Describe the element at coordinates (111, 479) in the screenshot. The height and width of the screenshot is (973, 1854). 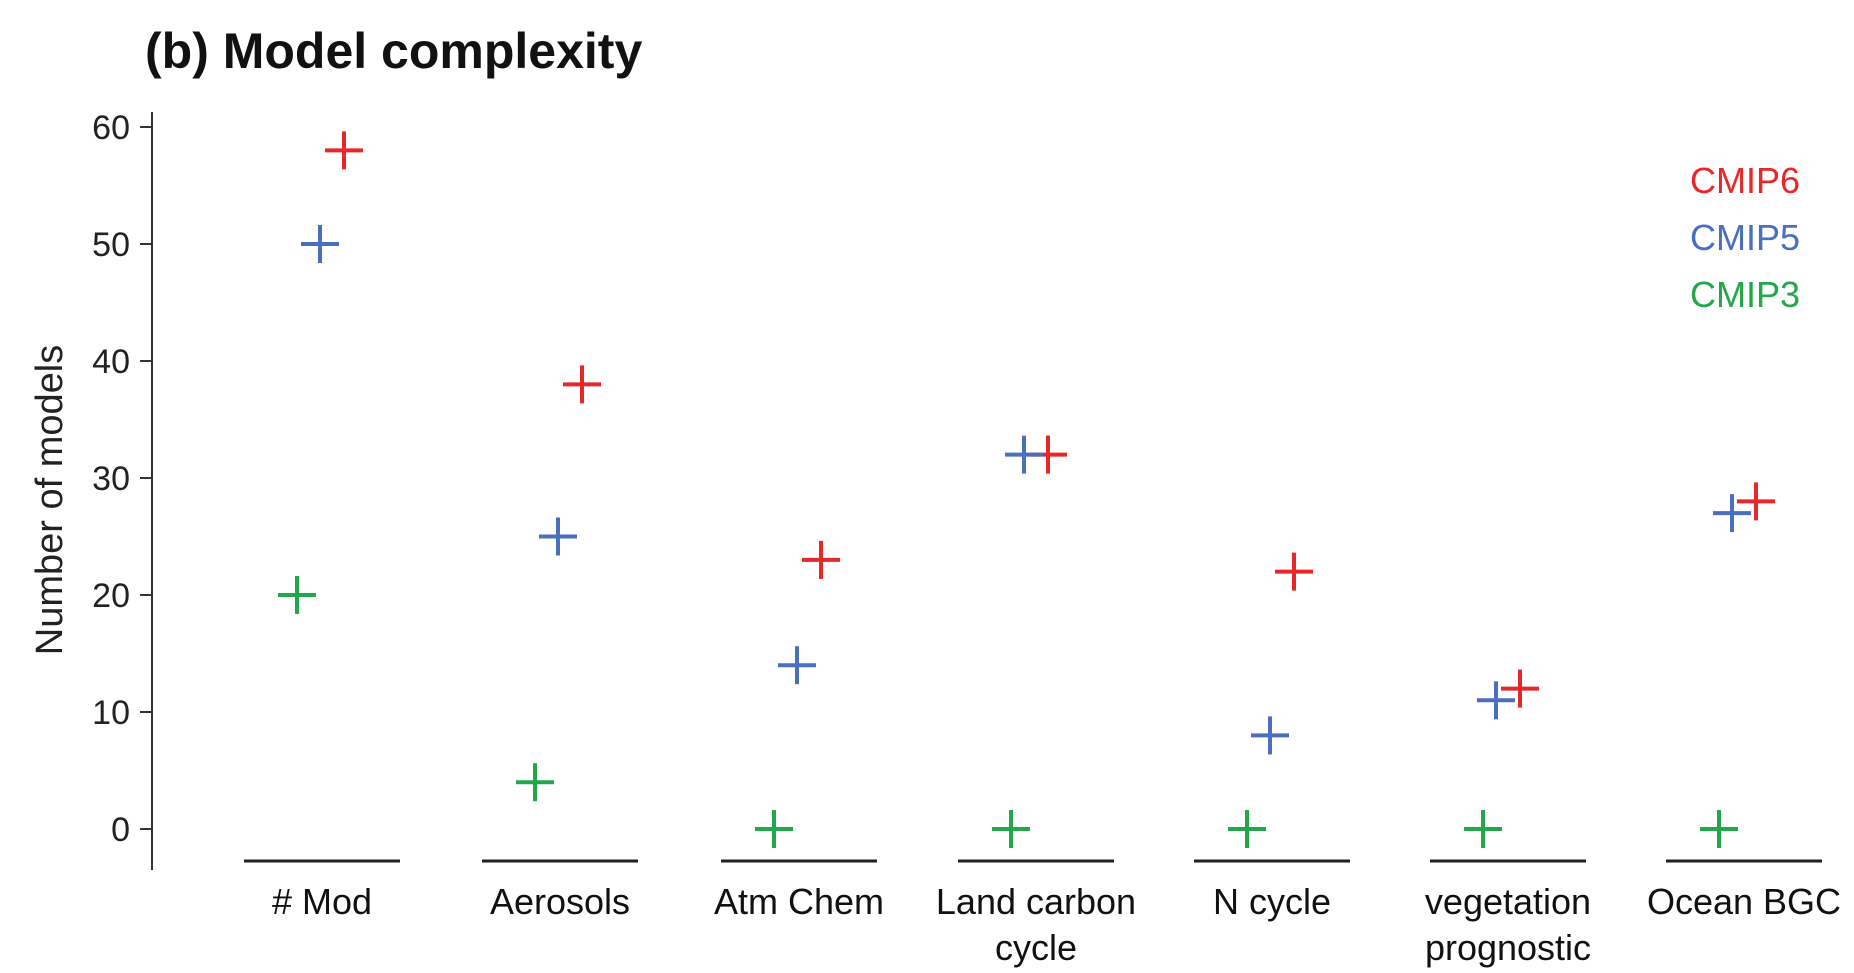
I see `y-tick-label: 30` at that location.